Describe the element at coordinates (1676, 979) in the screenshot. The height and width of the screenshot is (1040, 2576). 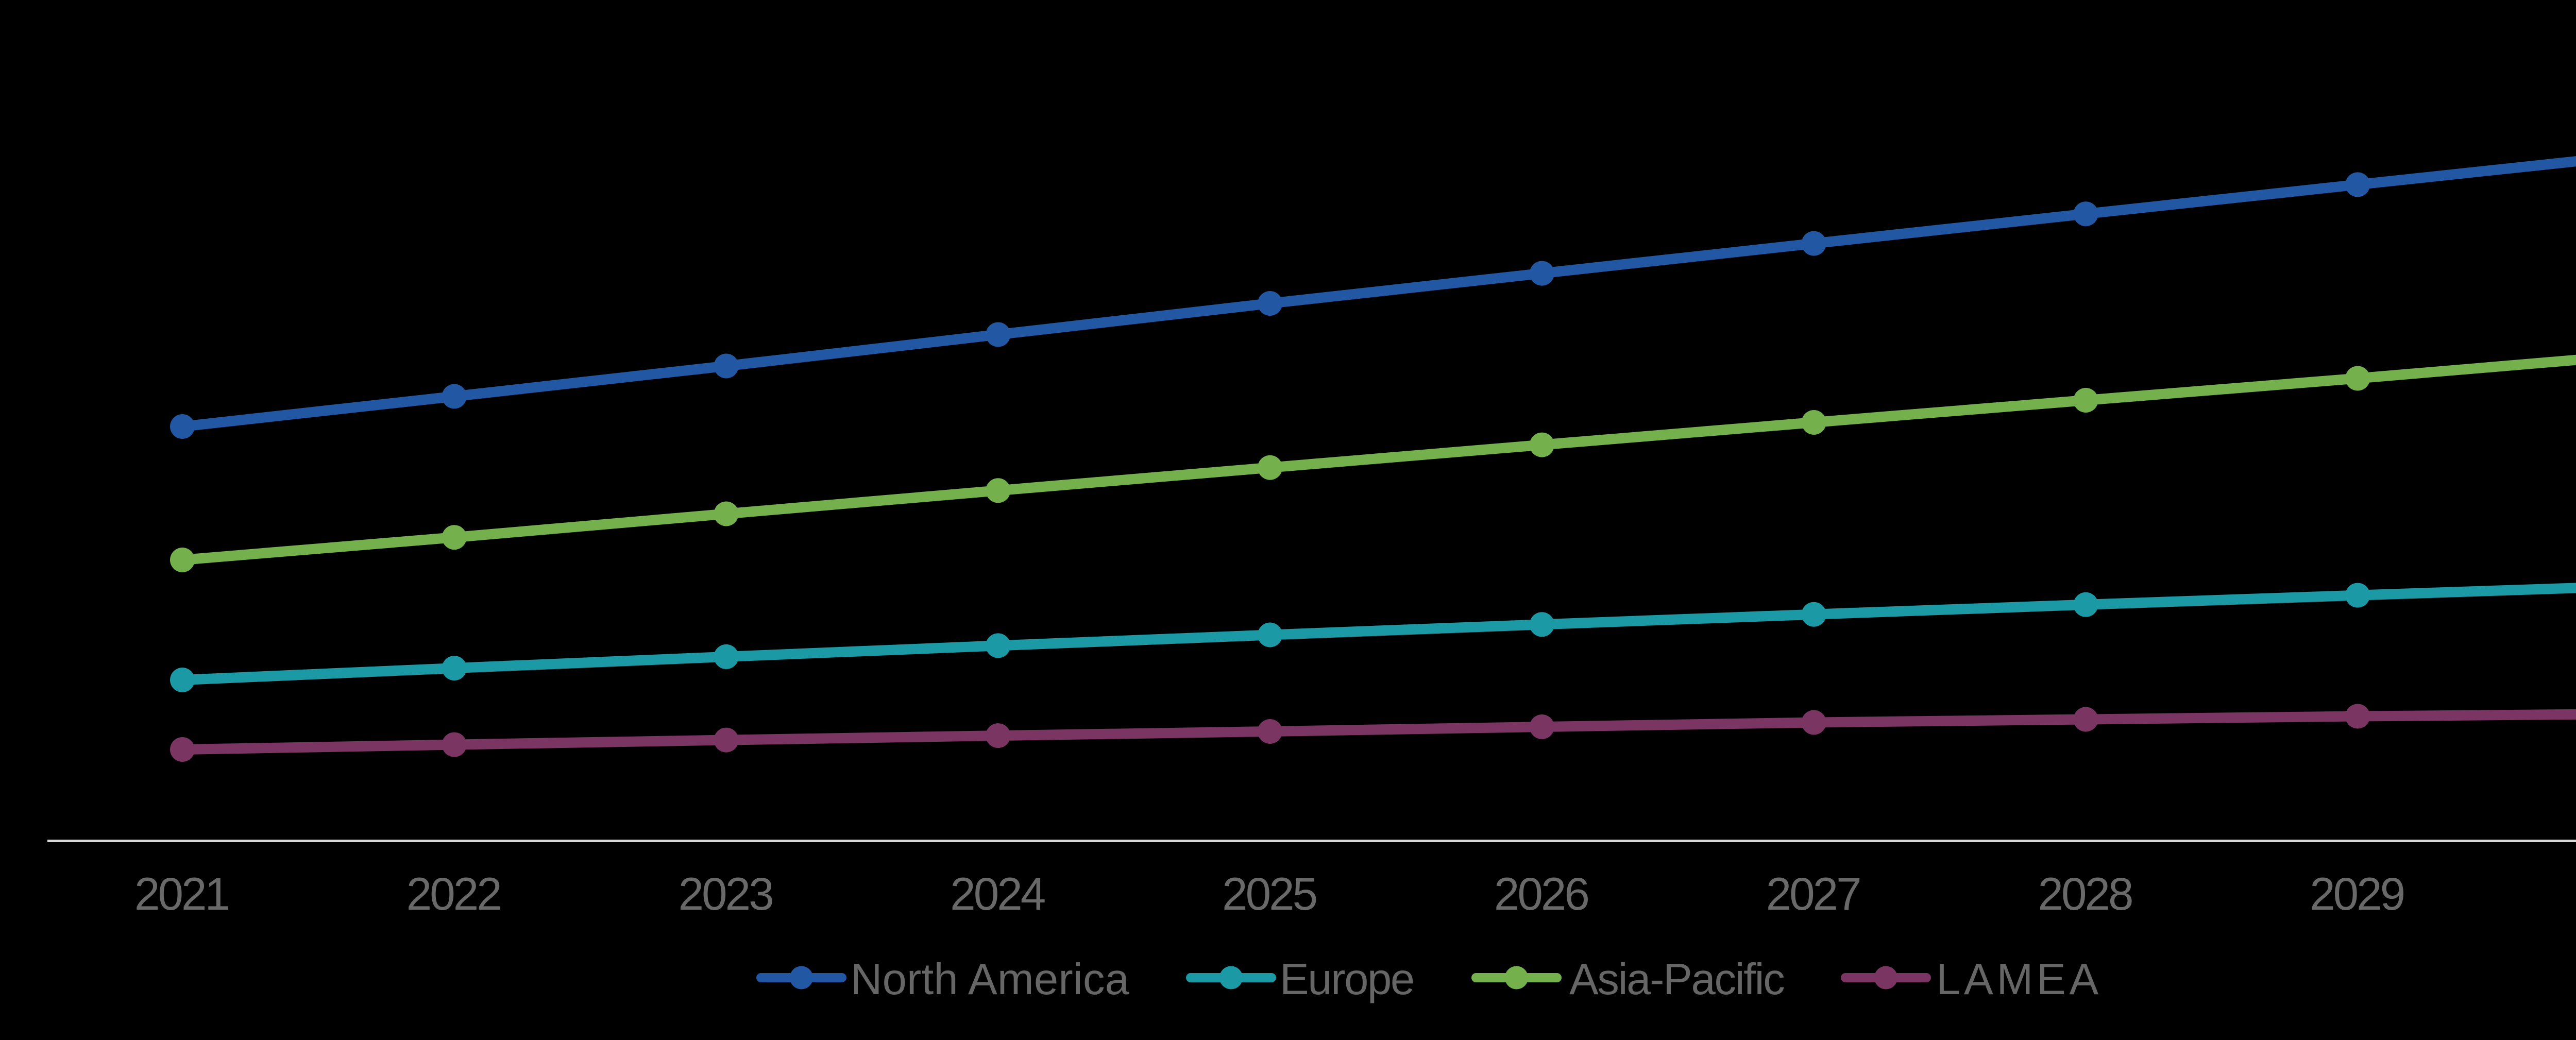
I see `svg-text: Asia-Pacific` at that location.